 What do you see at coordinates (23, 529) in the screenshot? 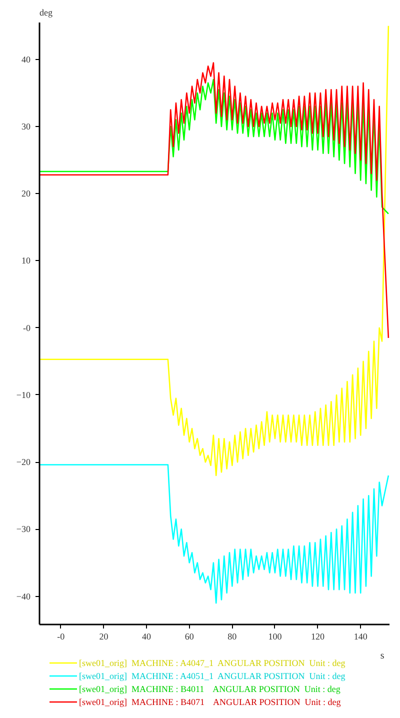
I see `y-tick-label: −30` at bounding box center [23, 529].